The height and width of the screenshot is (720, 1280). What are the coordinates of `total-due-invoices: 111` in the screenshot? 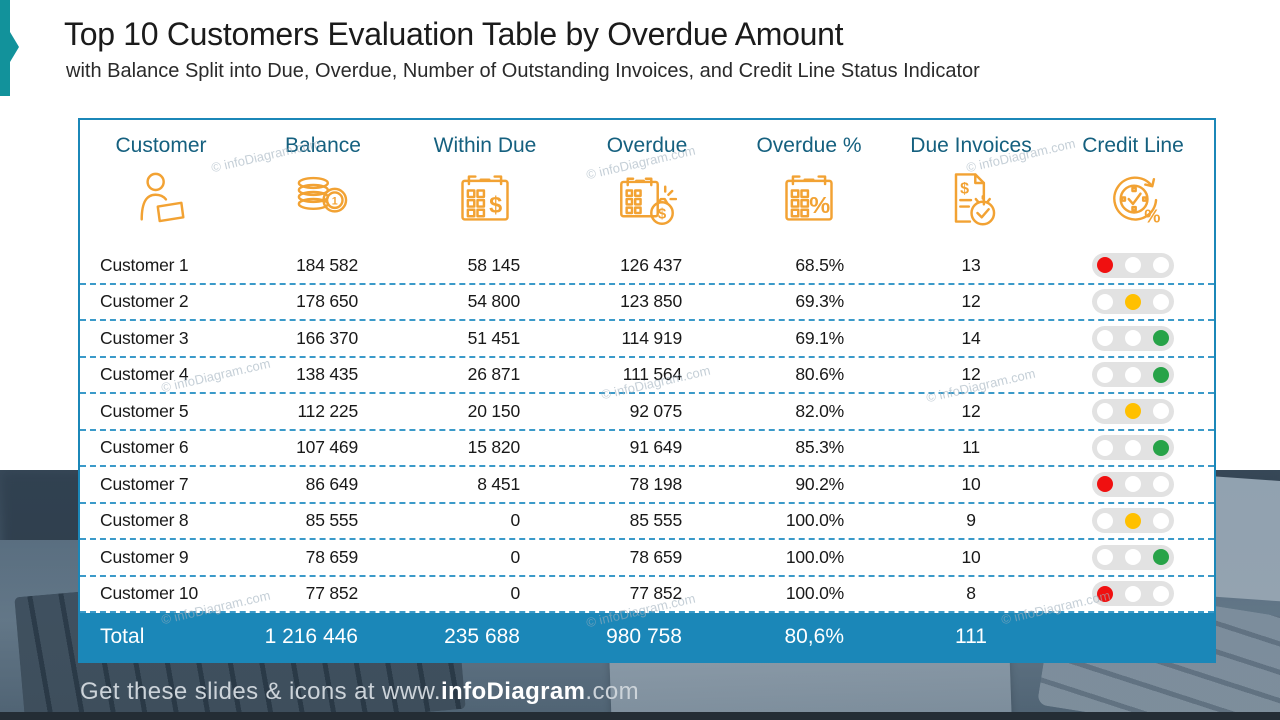 It's located at (971, 636).